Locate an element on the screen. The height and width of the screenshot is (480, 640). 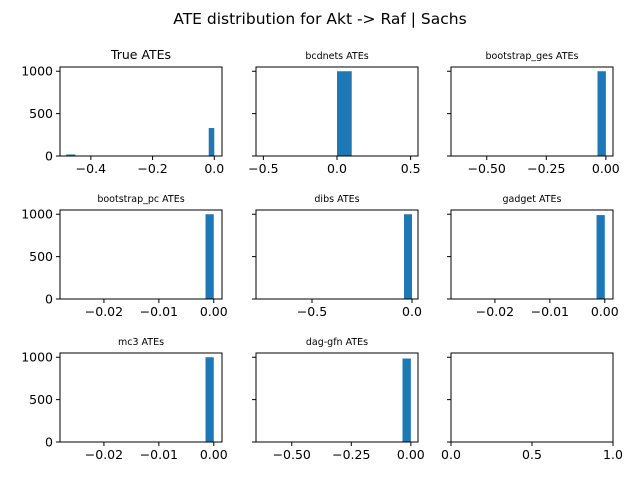
subplot-6: mc3 ATEs −0.02 −0.01 0.00 0 500 1000 is located at coordinates (124, 399).